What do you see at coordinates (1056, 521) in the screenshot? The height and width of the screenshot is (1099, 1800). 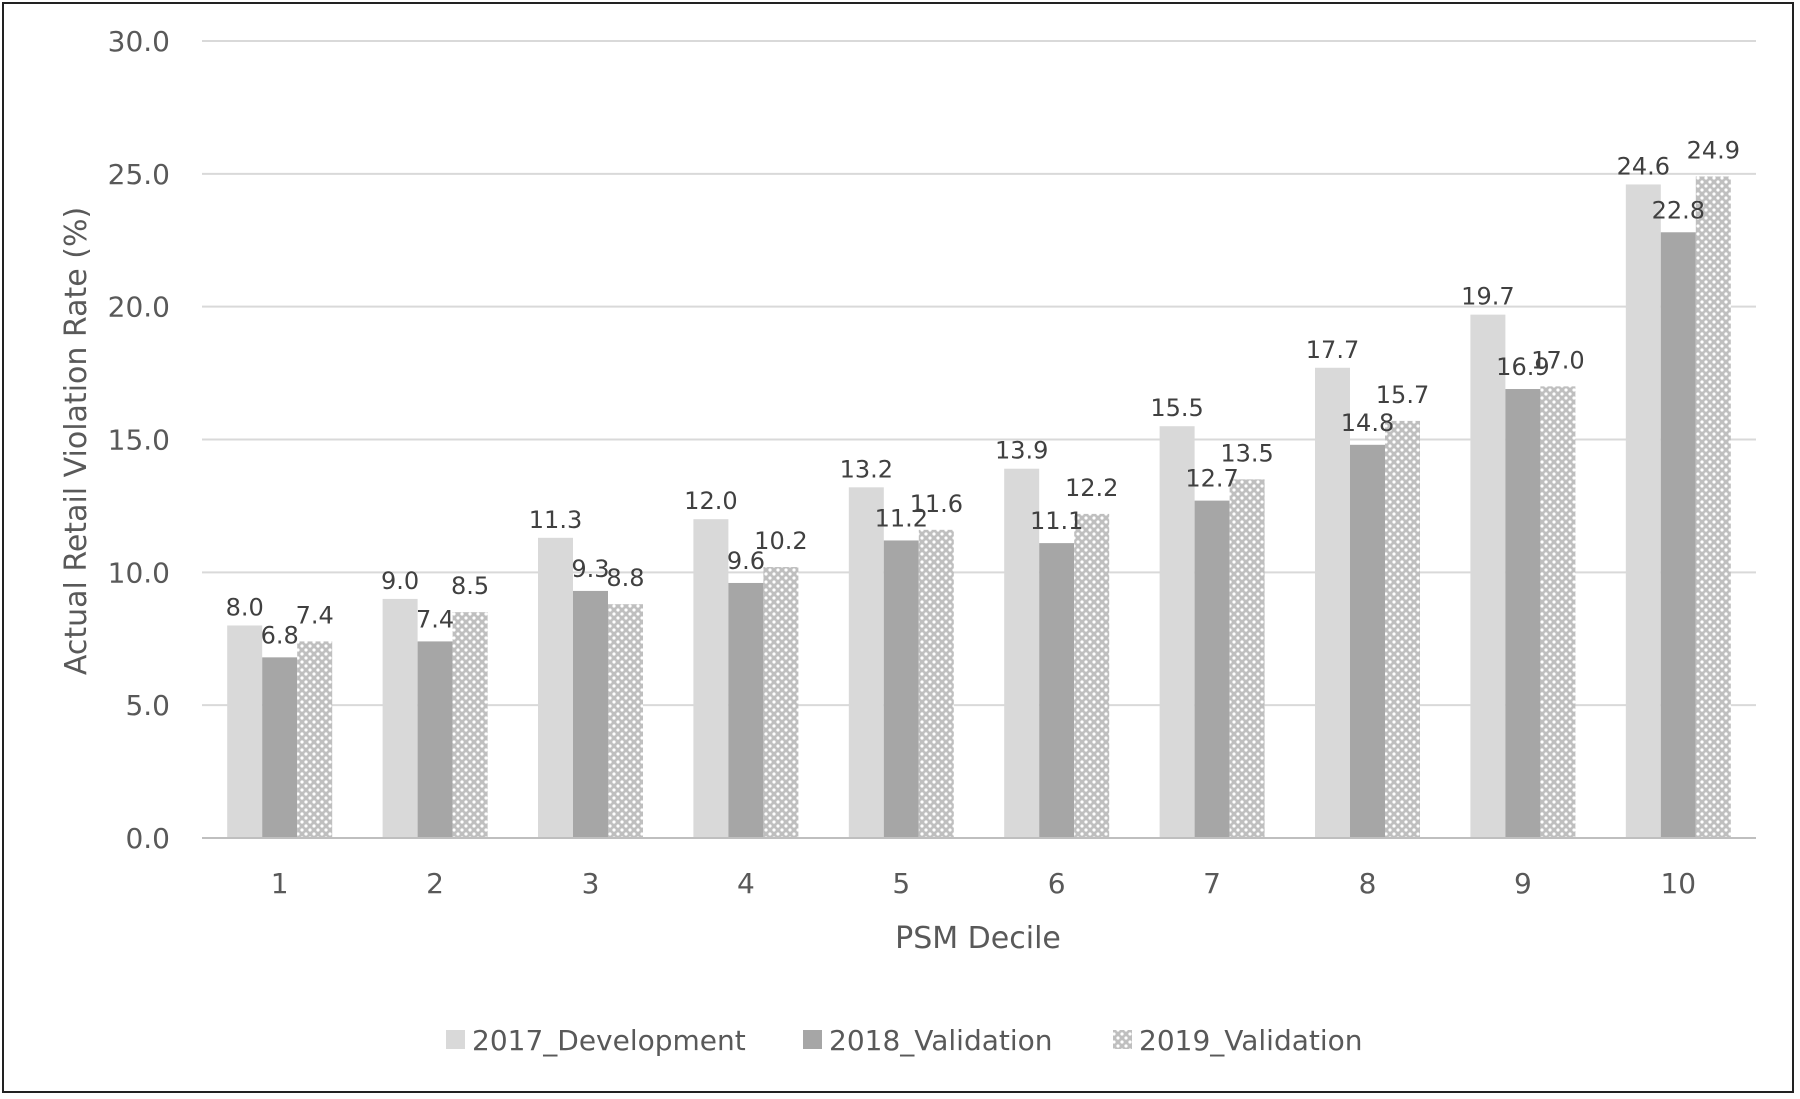 I see `data-label-2018-validation-6: 11.1` at bounding box center [1056, 521].